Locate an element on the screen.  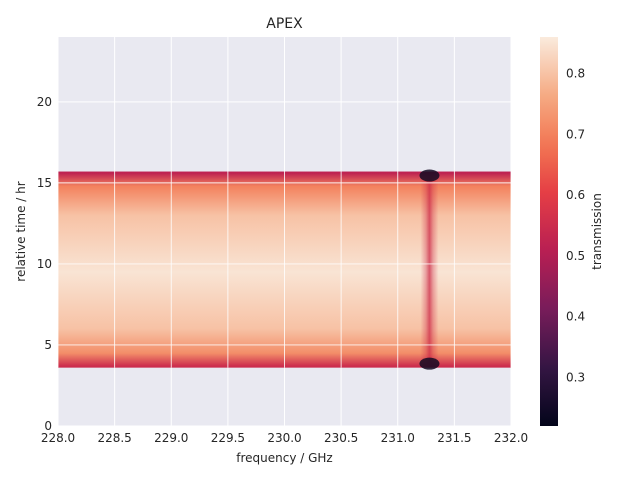
colorbar-tick-label: 0.5 is located at coordinates (575, 256).